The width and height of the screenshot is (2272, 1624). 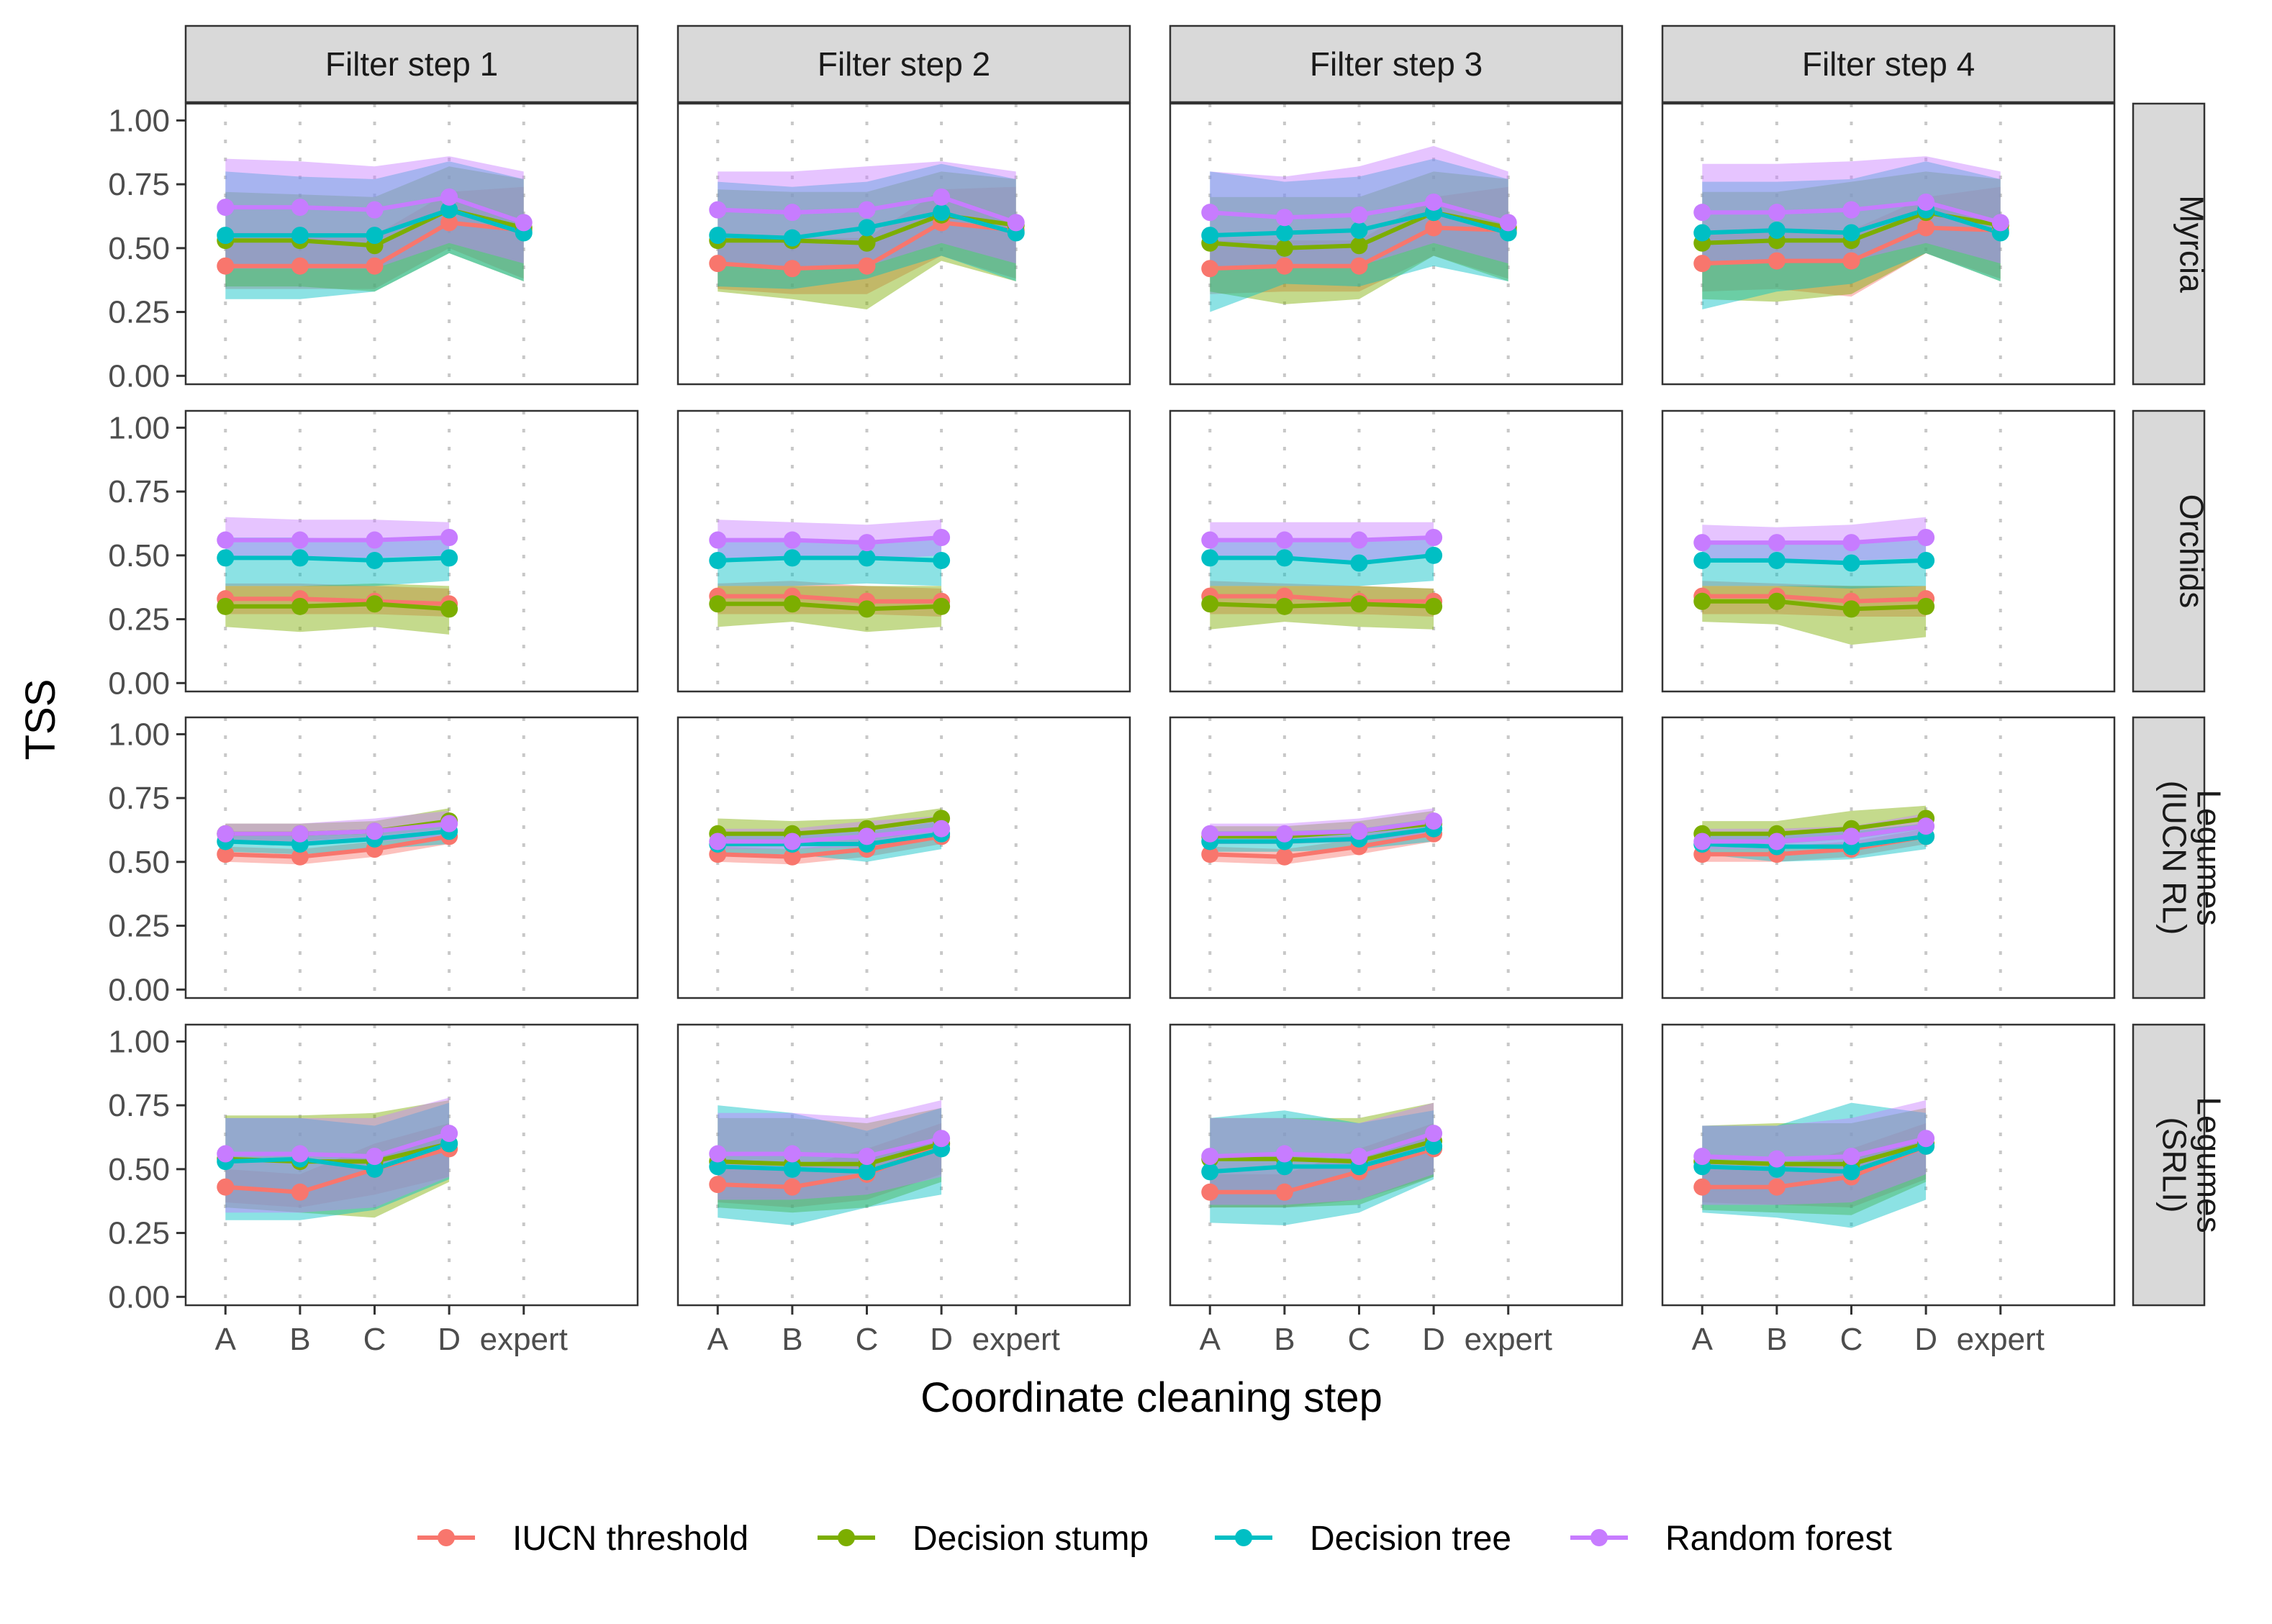 I want to click on y-tick-label: 0.50, so click(x=139, y=555).